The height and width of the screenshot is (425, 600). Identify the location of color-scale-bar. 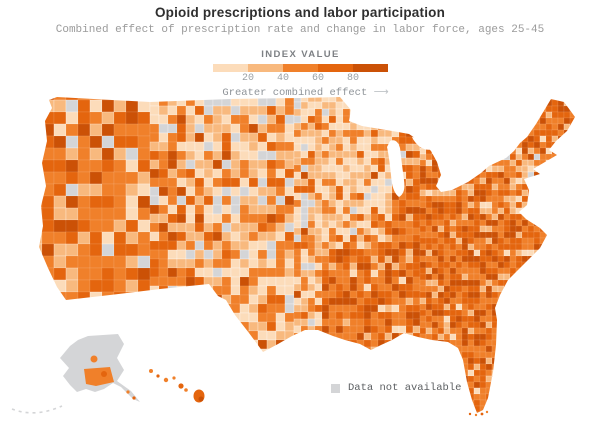
(300, 68).